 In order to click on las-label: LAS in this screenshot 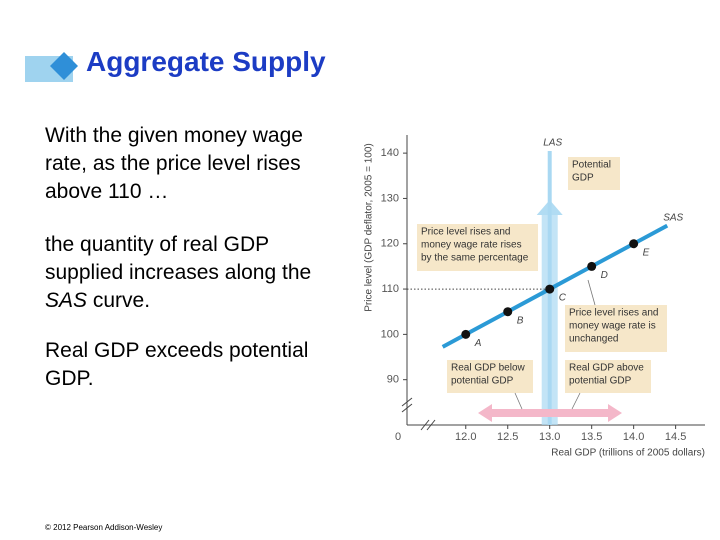, I will do `click(552, 143)`.